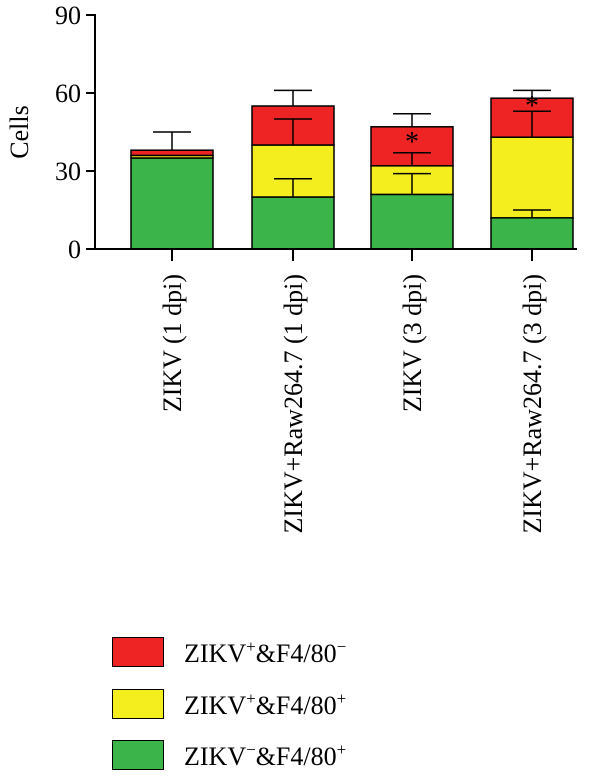 The height and width of the screenshot is (783, 596). What do you see at coordinates (138, 652) in the screenshot?
I see `legend-swatch-red` at bounding box center [138, 652].